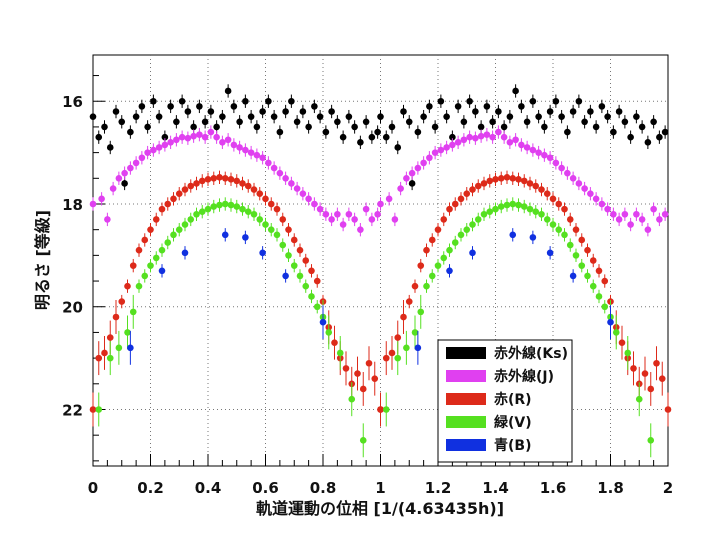  I want to click on legend-label: 青(B), so click(512, 445).